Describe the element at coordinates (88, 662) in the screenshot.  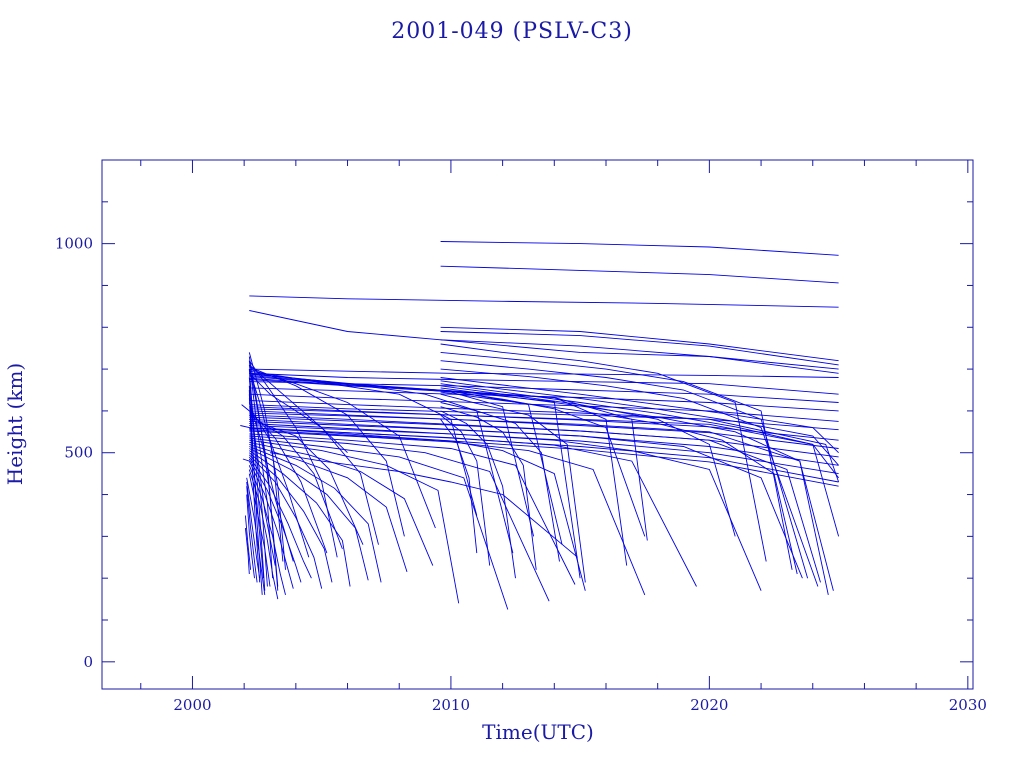
I see `y-tick-label: 0` at that location.